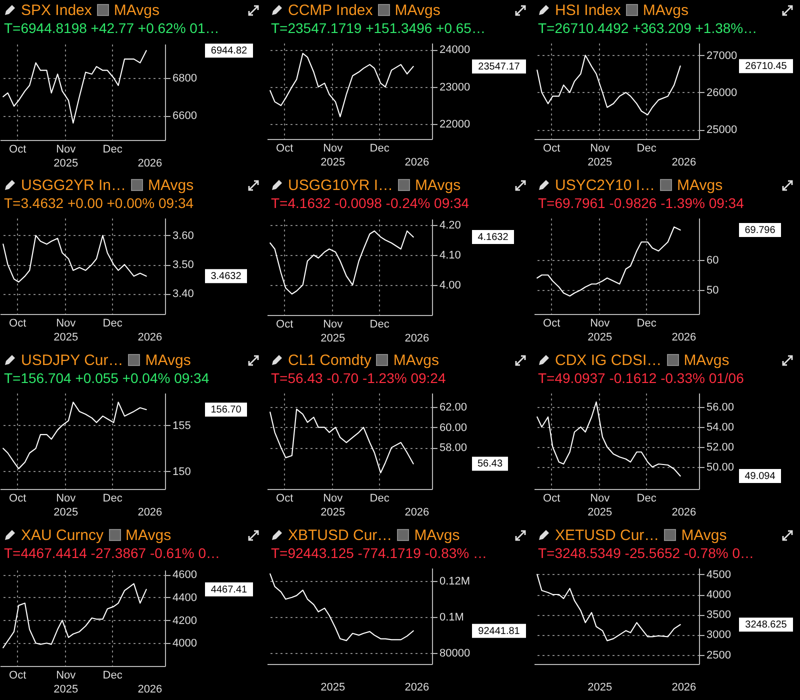 This screenshot has height=700, width=800. I want to click on y-tick-label: 4000, so click(184, 644).